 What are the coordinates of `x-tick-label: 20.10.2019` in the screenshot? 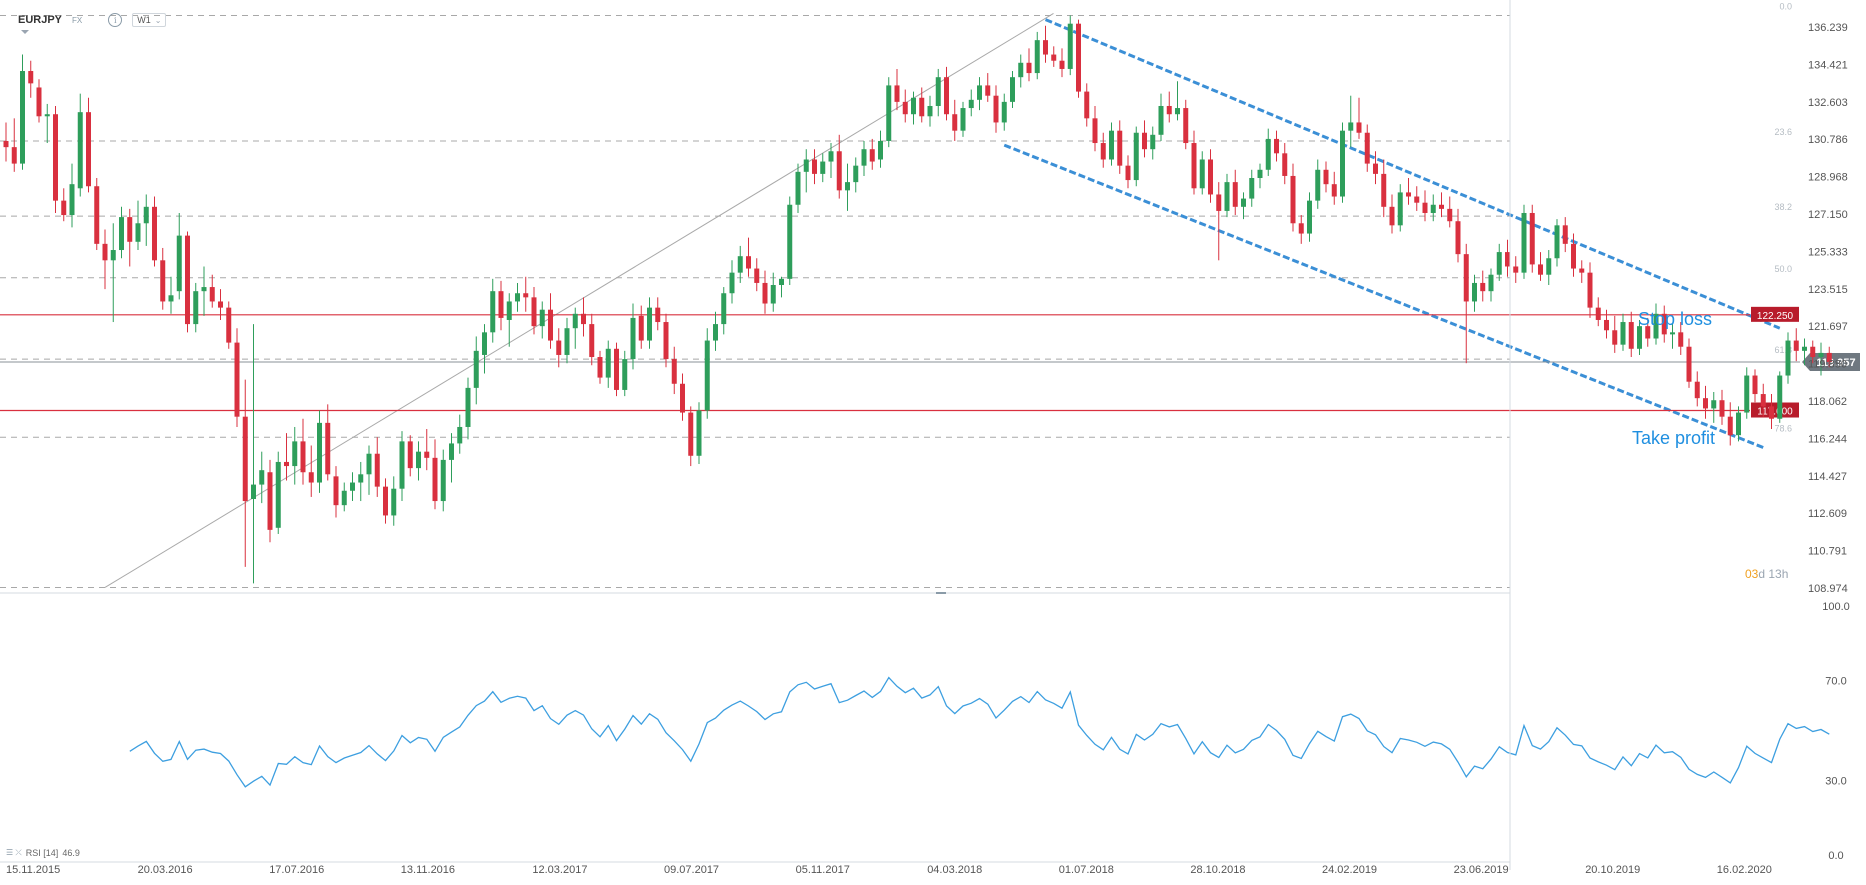 It's located at (1612, 870).